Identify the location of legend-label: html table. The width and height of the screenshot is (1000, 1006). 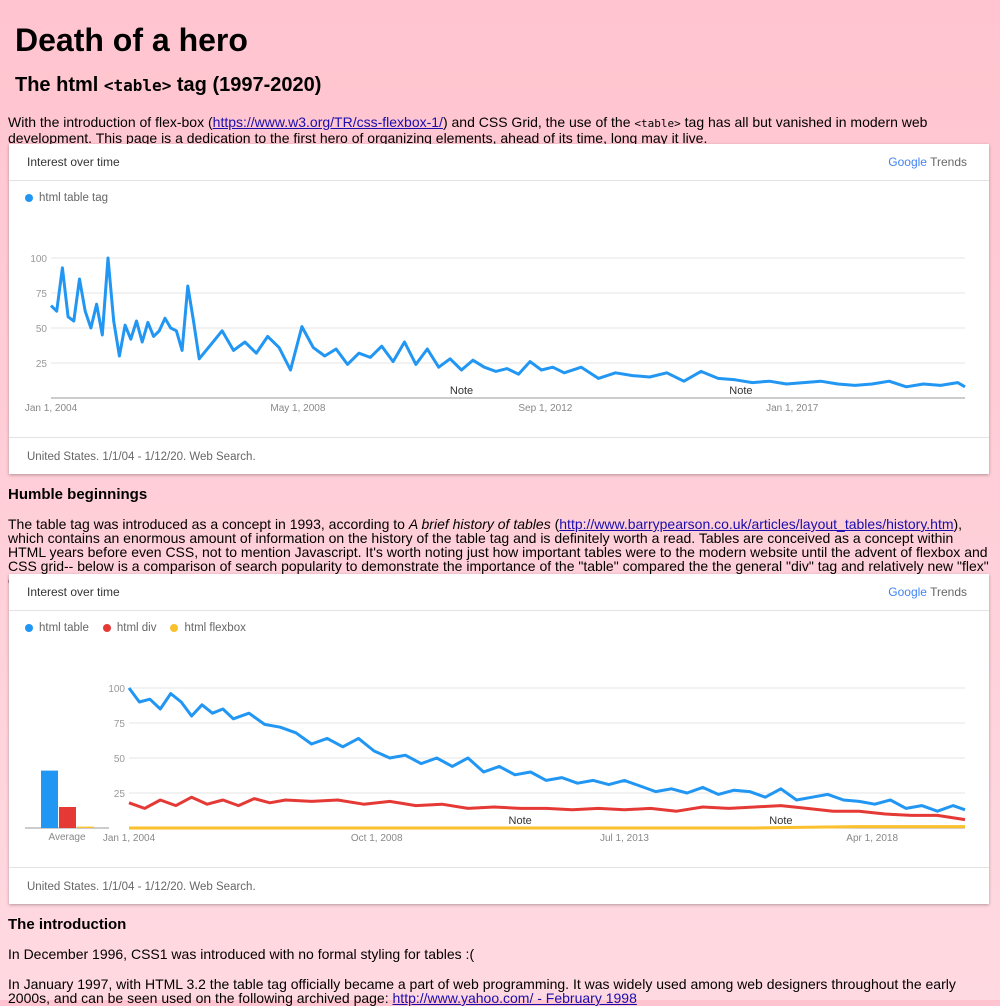
(64, 628).